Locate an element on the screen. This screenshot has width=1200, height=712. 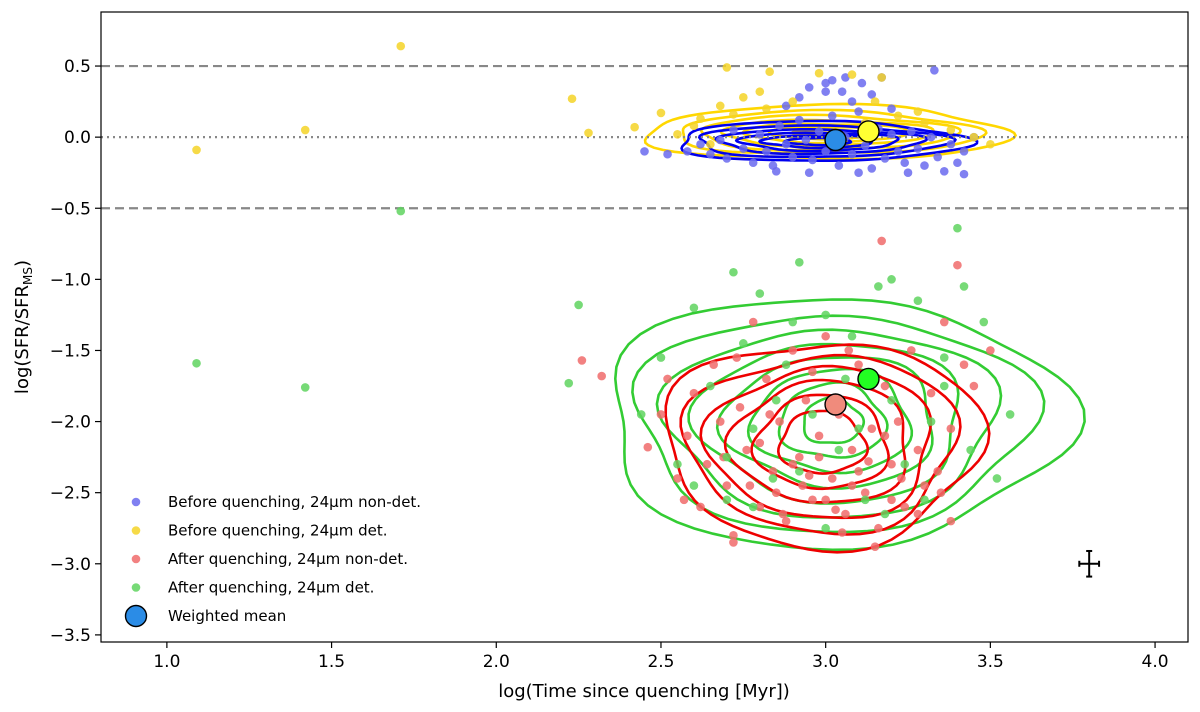
weighted-mean-before_non_det is located at coordinates (835, 140).